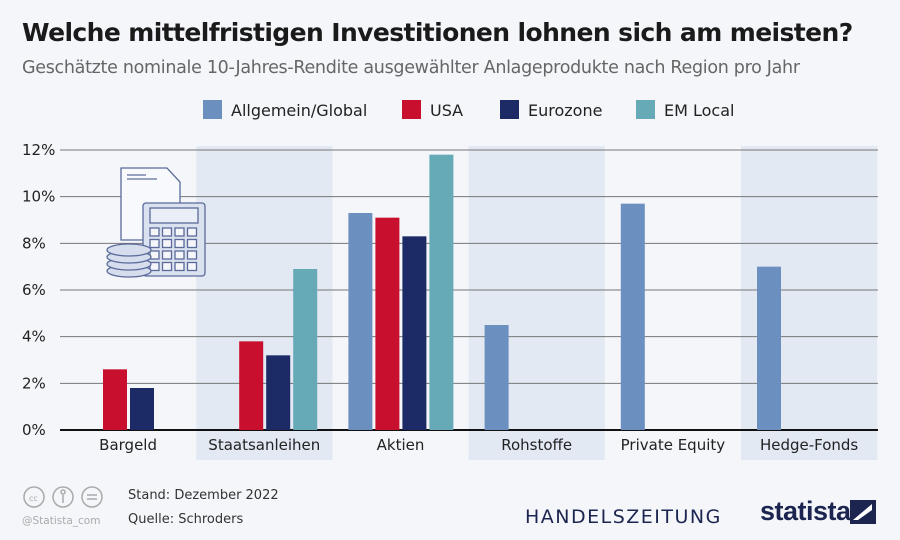 The height and width of the screenshot is (540, 900). What do you see at coordinates (565, 110) in the screenshot?
I see `legend-label: Eurozone` at bounding box center [565, 110].